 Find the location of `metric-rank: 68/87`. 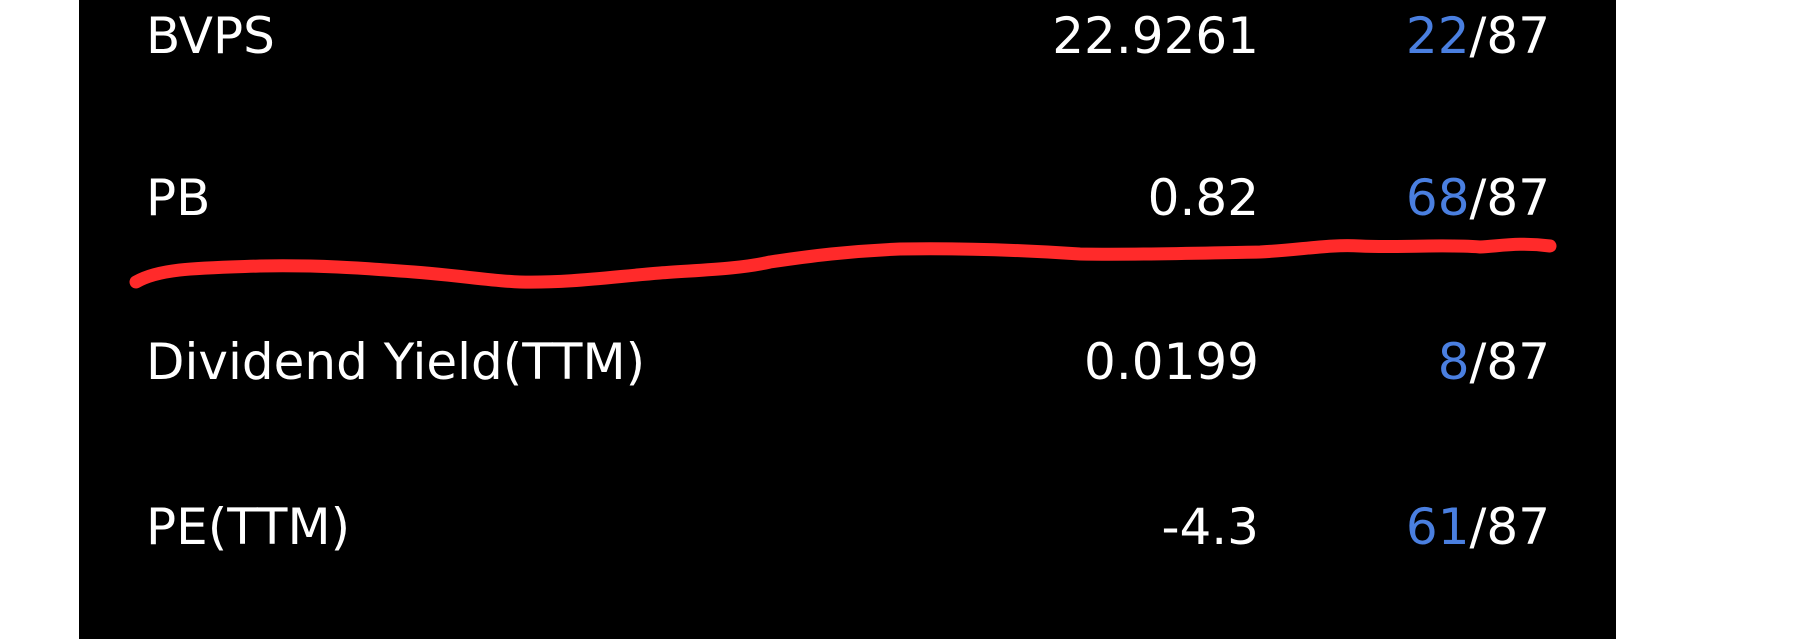

metric-rank: 68/87 is located at coordinates (1478, 198).